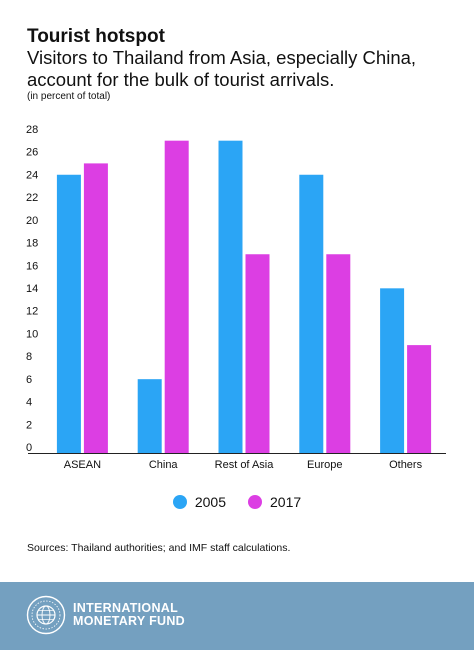  Describe the element at coordinates (29, 403) in the screenshot. I see `y-tick-label: 4` at that location.